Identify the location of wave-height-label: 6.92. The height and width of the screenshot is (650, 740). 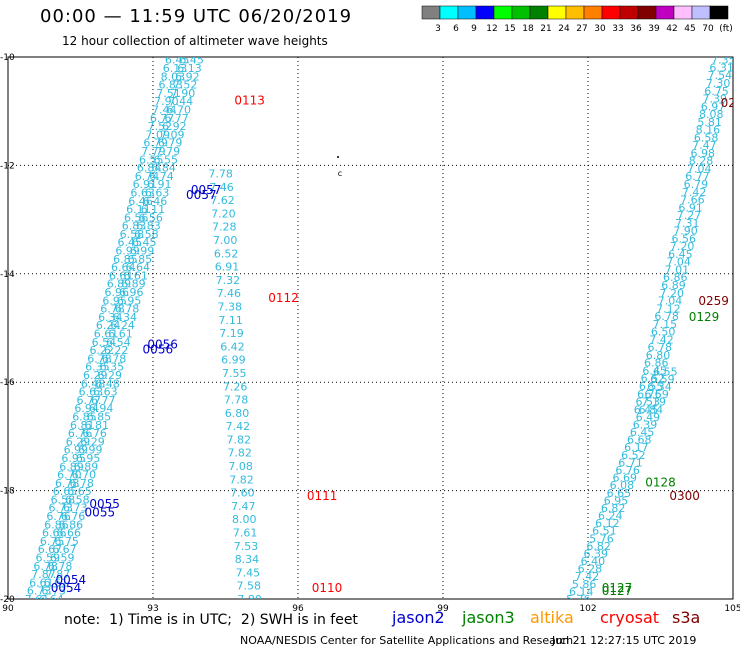
(174, 126).